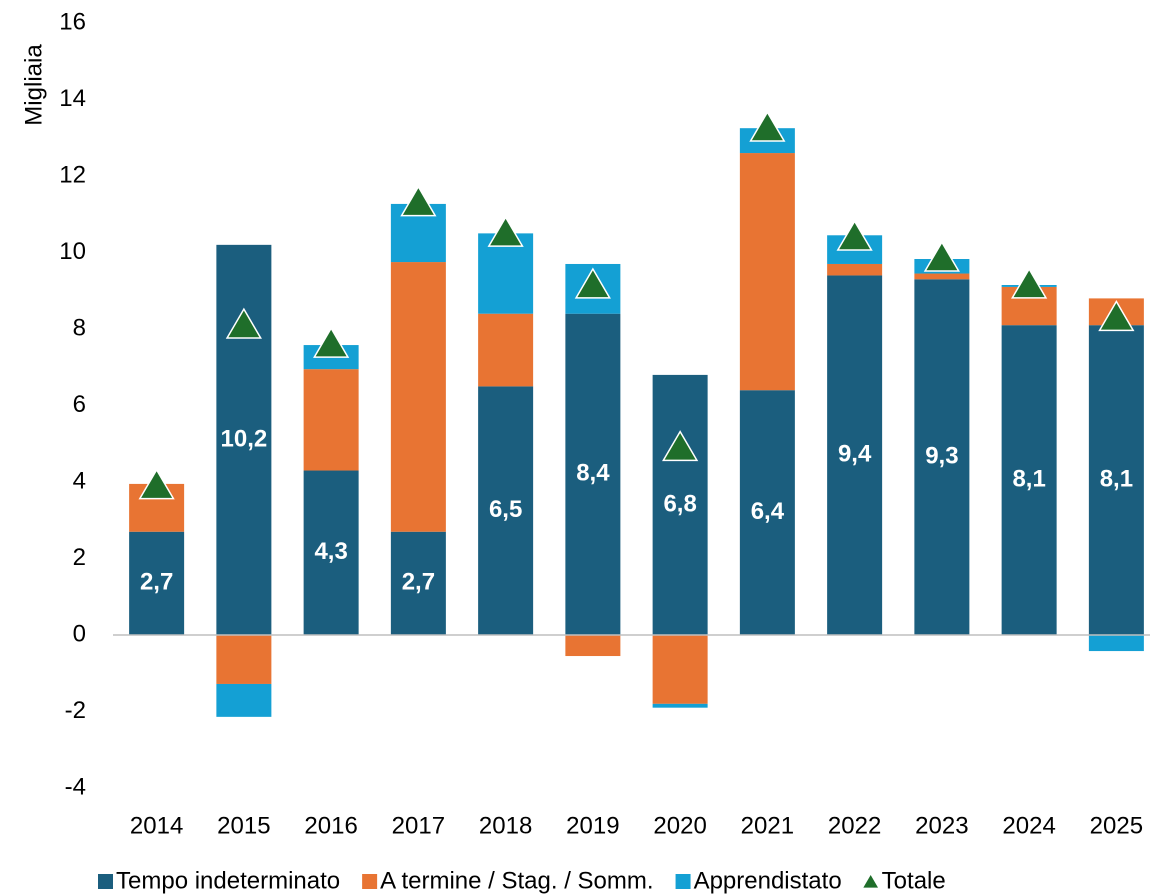  What do you see at coordinates (418, 825) in the screenshot?
I see `x-tick-label: 2017` at bounding box center [418, 825].